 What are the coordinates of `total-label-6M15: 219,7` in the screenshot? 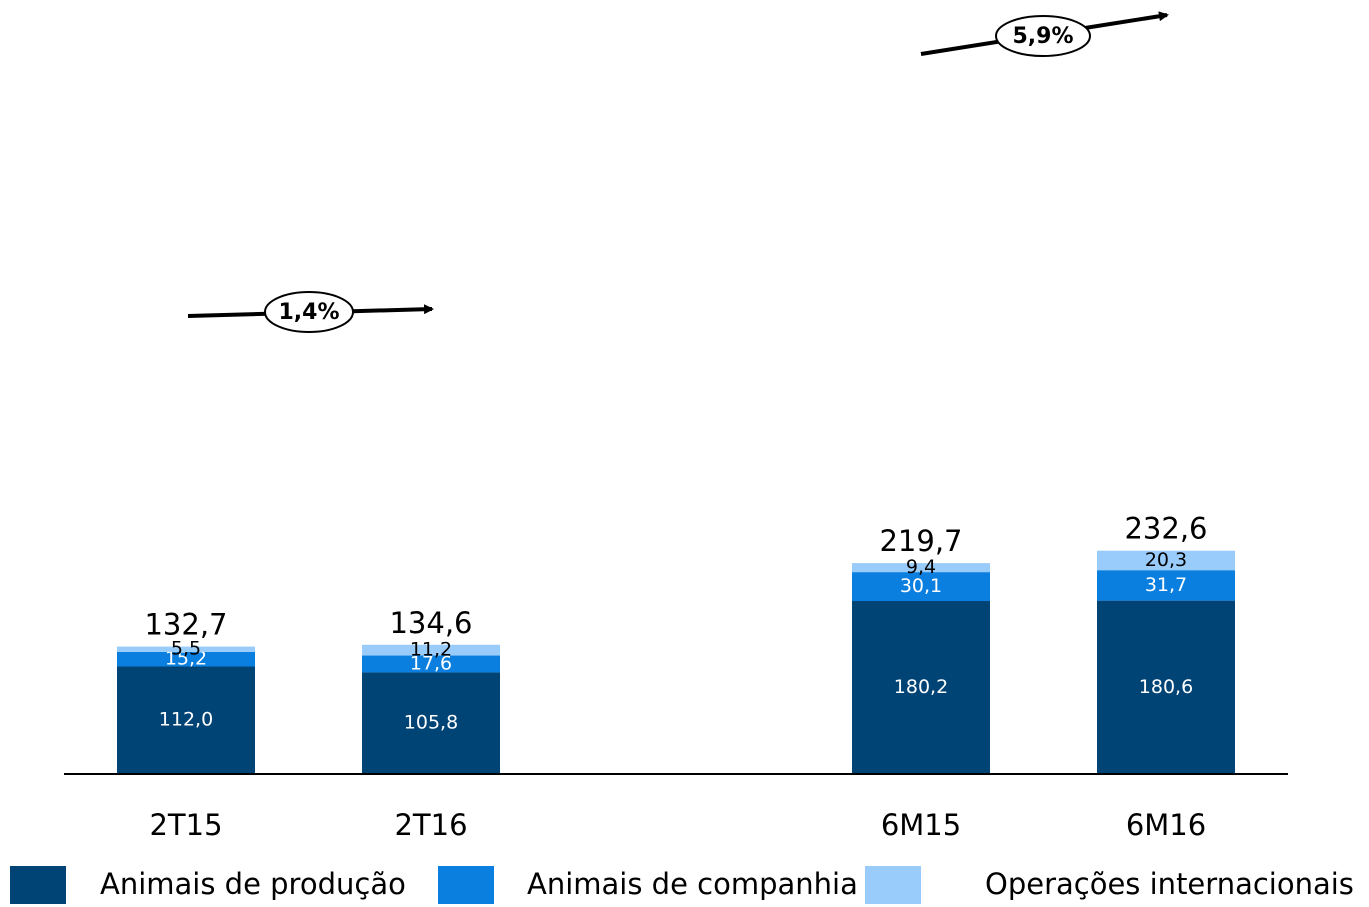 It's located at (920, 541).